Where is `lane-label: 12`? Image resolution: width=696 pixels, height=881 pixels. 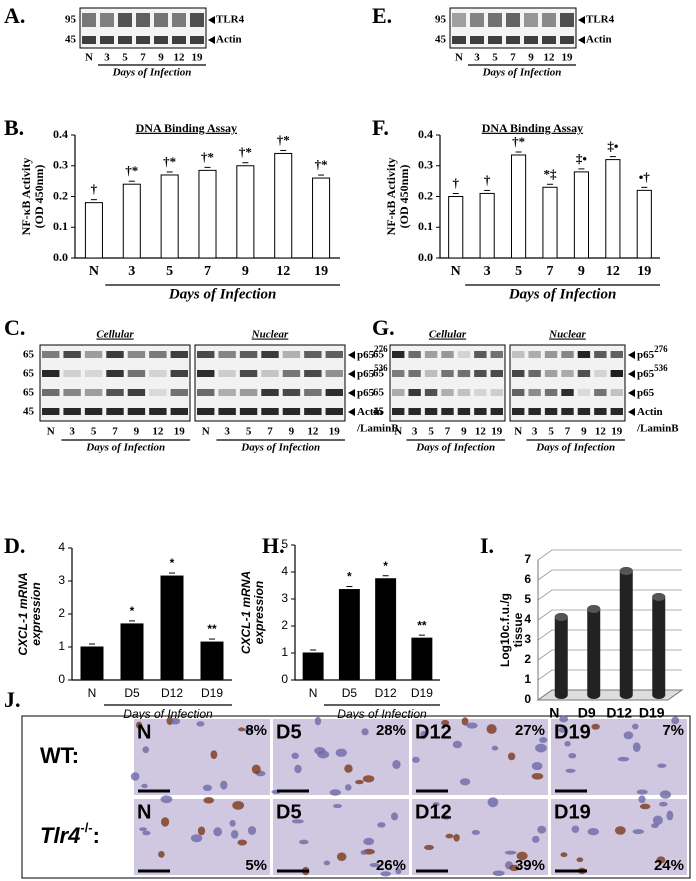 lane-label: 12 is located at coordinates (550, 58).